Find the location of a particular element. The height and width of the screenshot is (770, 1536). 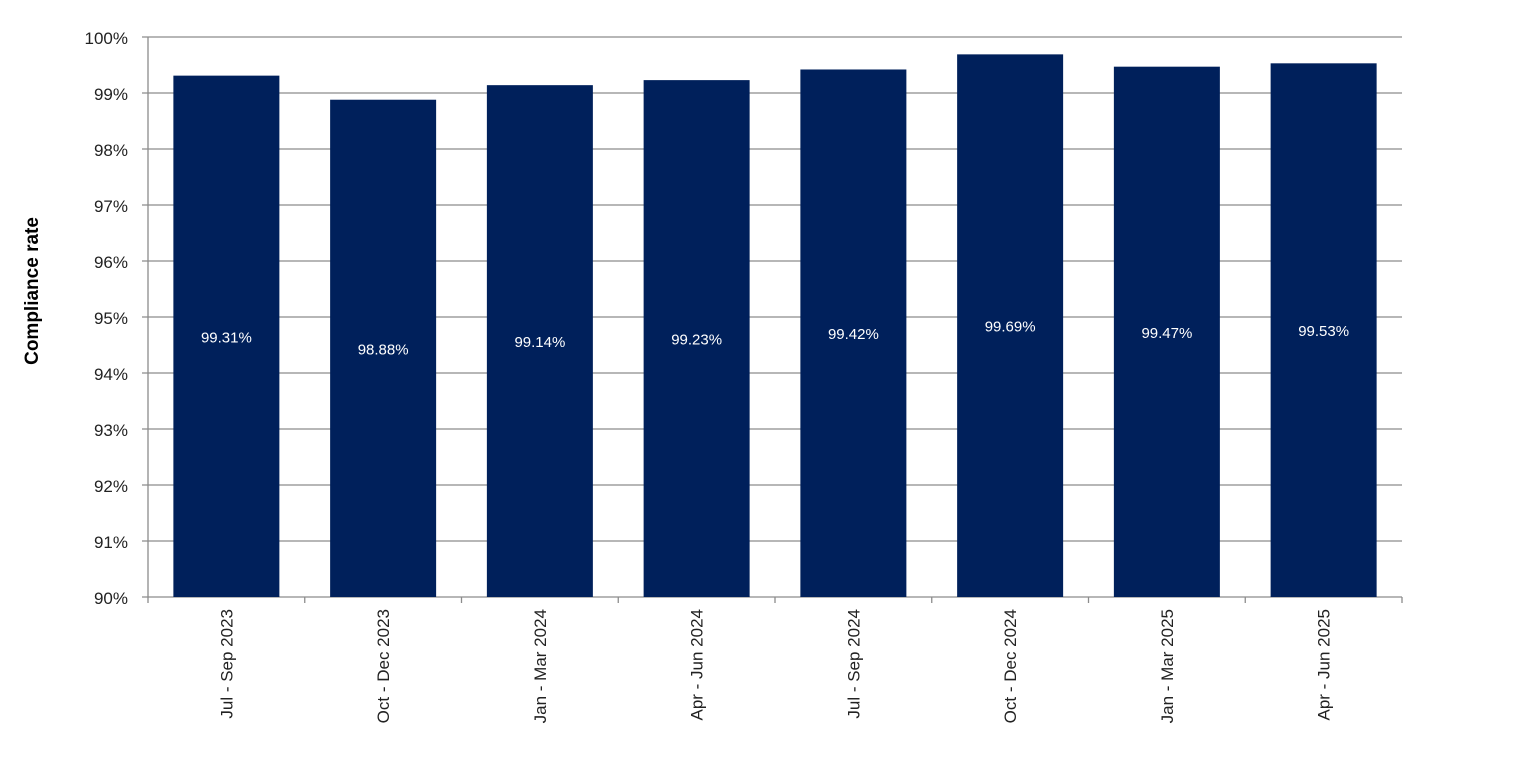

y-tick-label: 97% is located at coordinates (111, 206).